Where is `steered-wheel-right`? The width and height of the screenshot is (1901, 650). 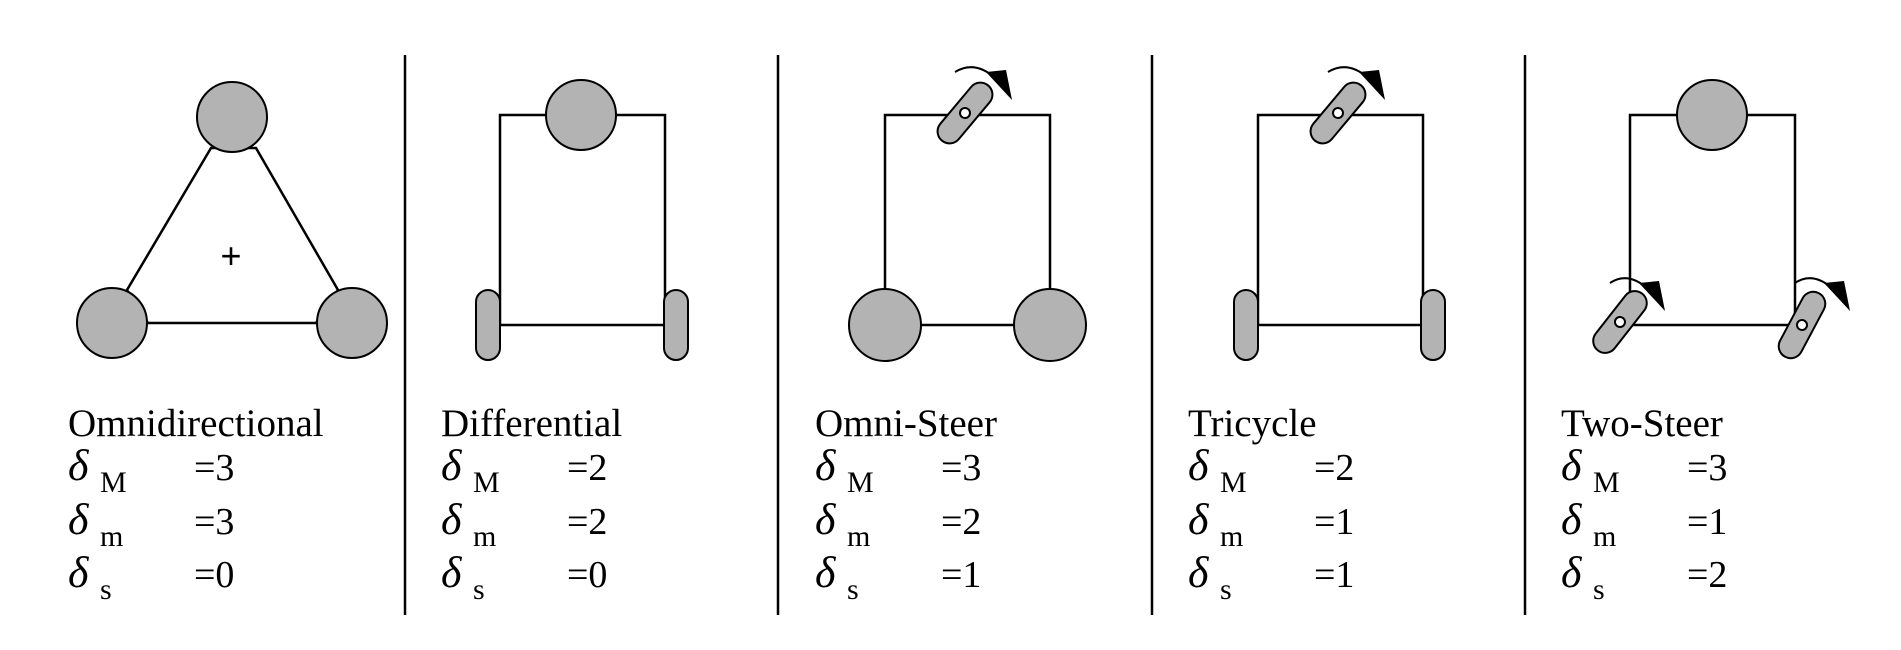 steered-wheel-right is located at coordinates (1802, 325).